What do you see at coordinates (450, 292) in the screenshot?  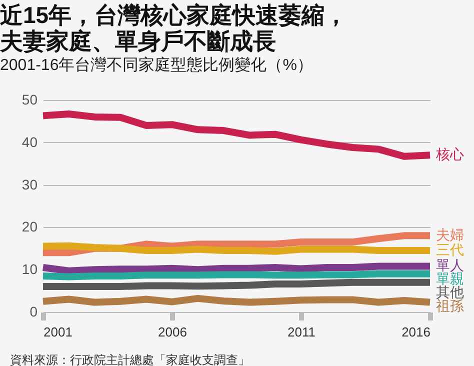 I see `series-label: 其他` at bounding box center [450, 292].